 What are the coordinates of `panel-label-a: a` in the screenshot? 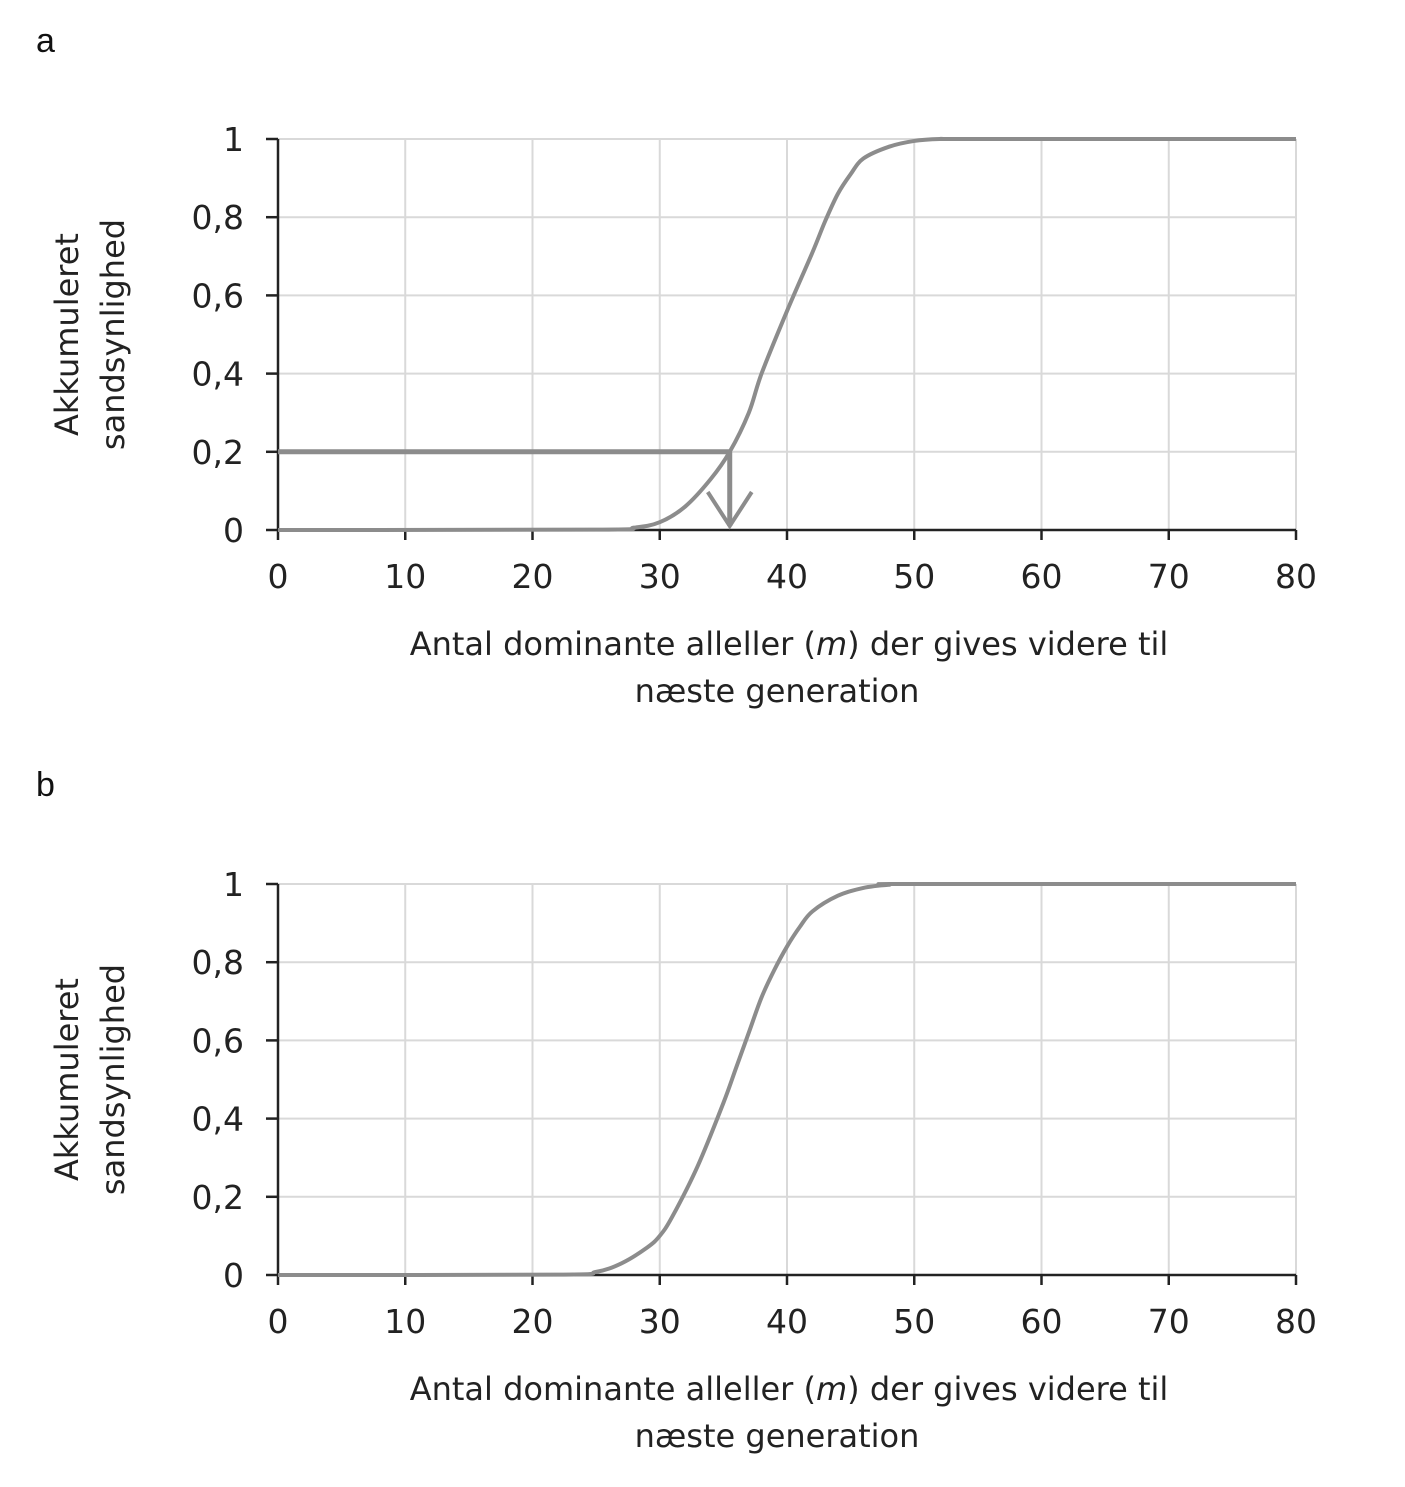 It's located at (45, 41).